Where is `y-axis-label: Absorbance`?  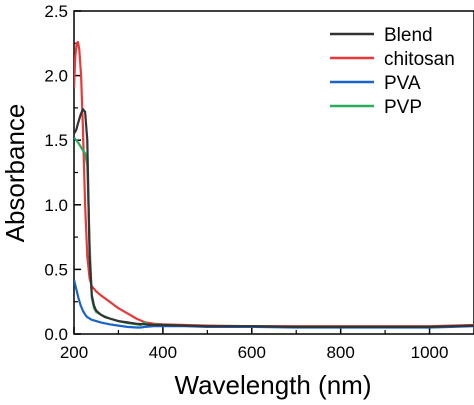
y-axis-label: Absorbance is located at coordinates (15, 173).